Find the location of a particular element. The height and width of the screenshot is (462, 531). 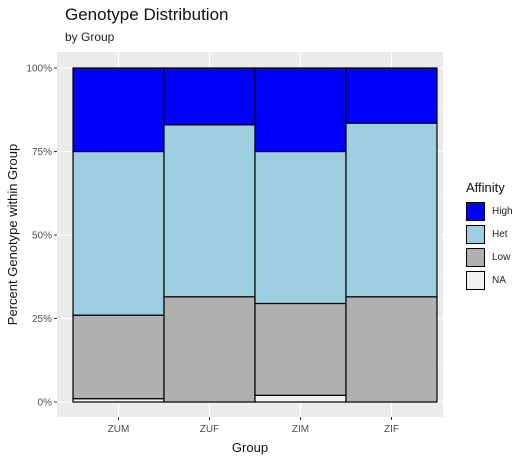

x-tick-label: ZUF is located at coordinates (209, 429).